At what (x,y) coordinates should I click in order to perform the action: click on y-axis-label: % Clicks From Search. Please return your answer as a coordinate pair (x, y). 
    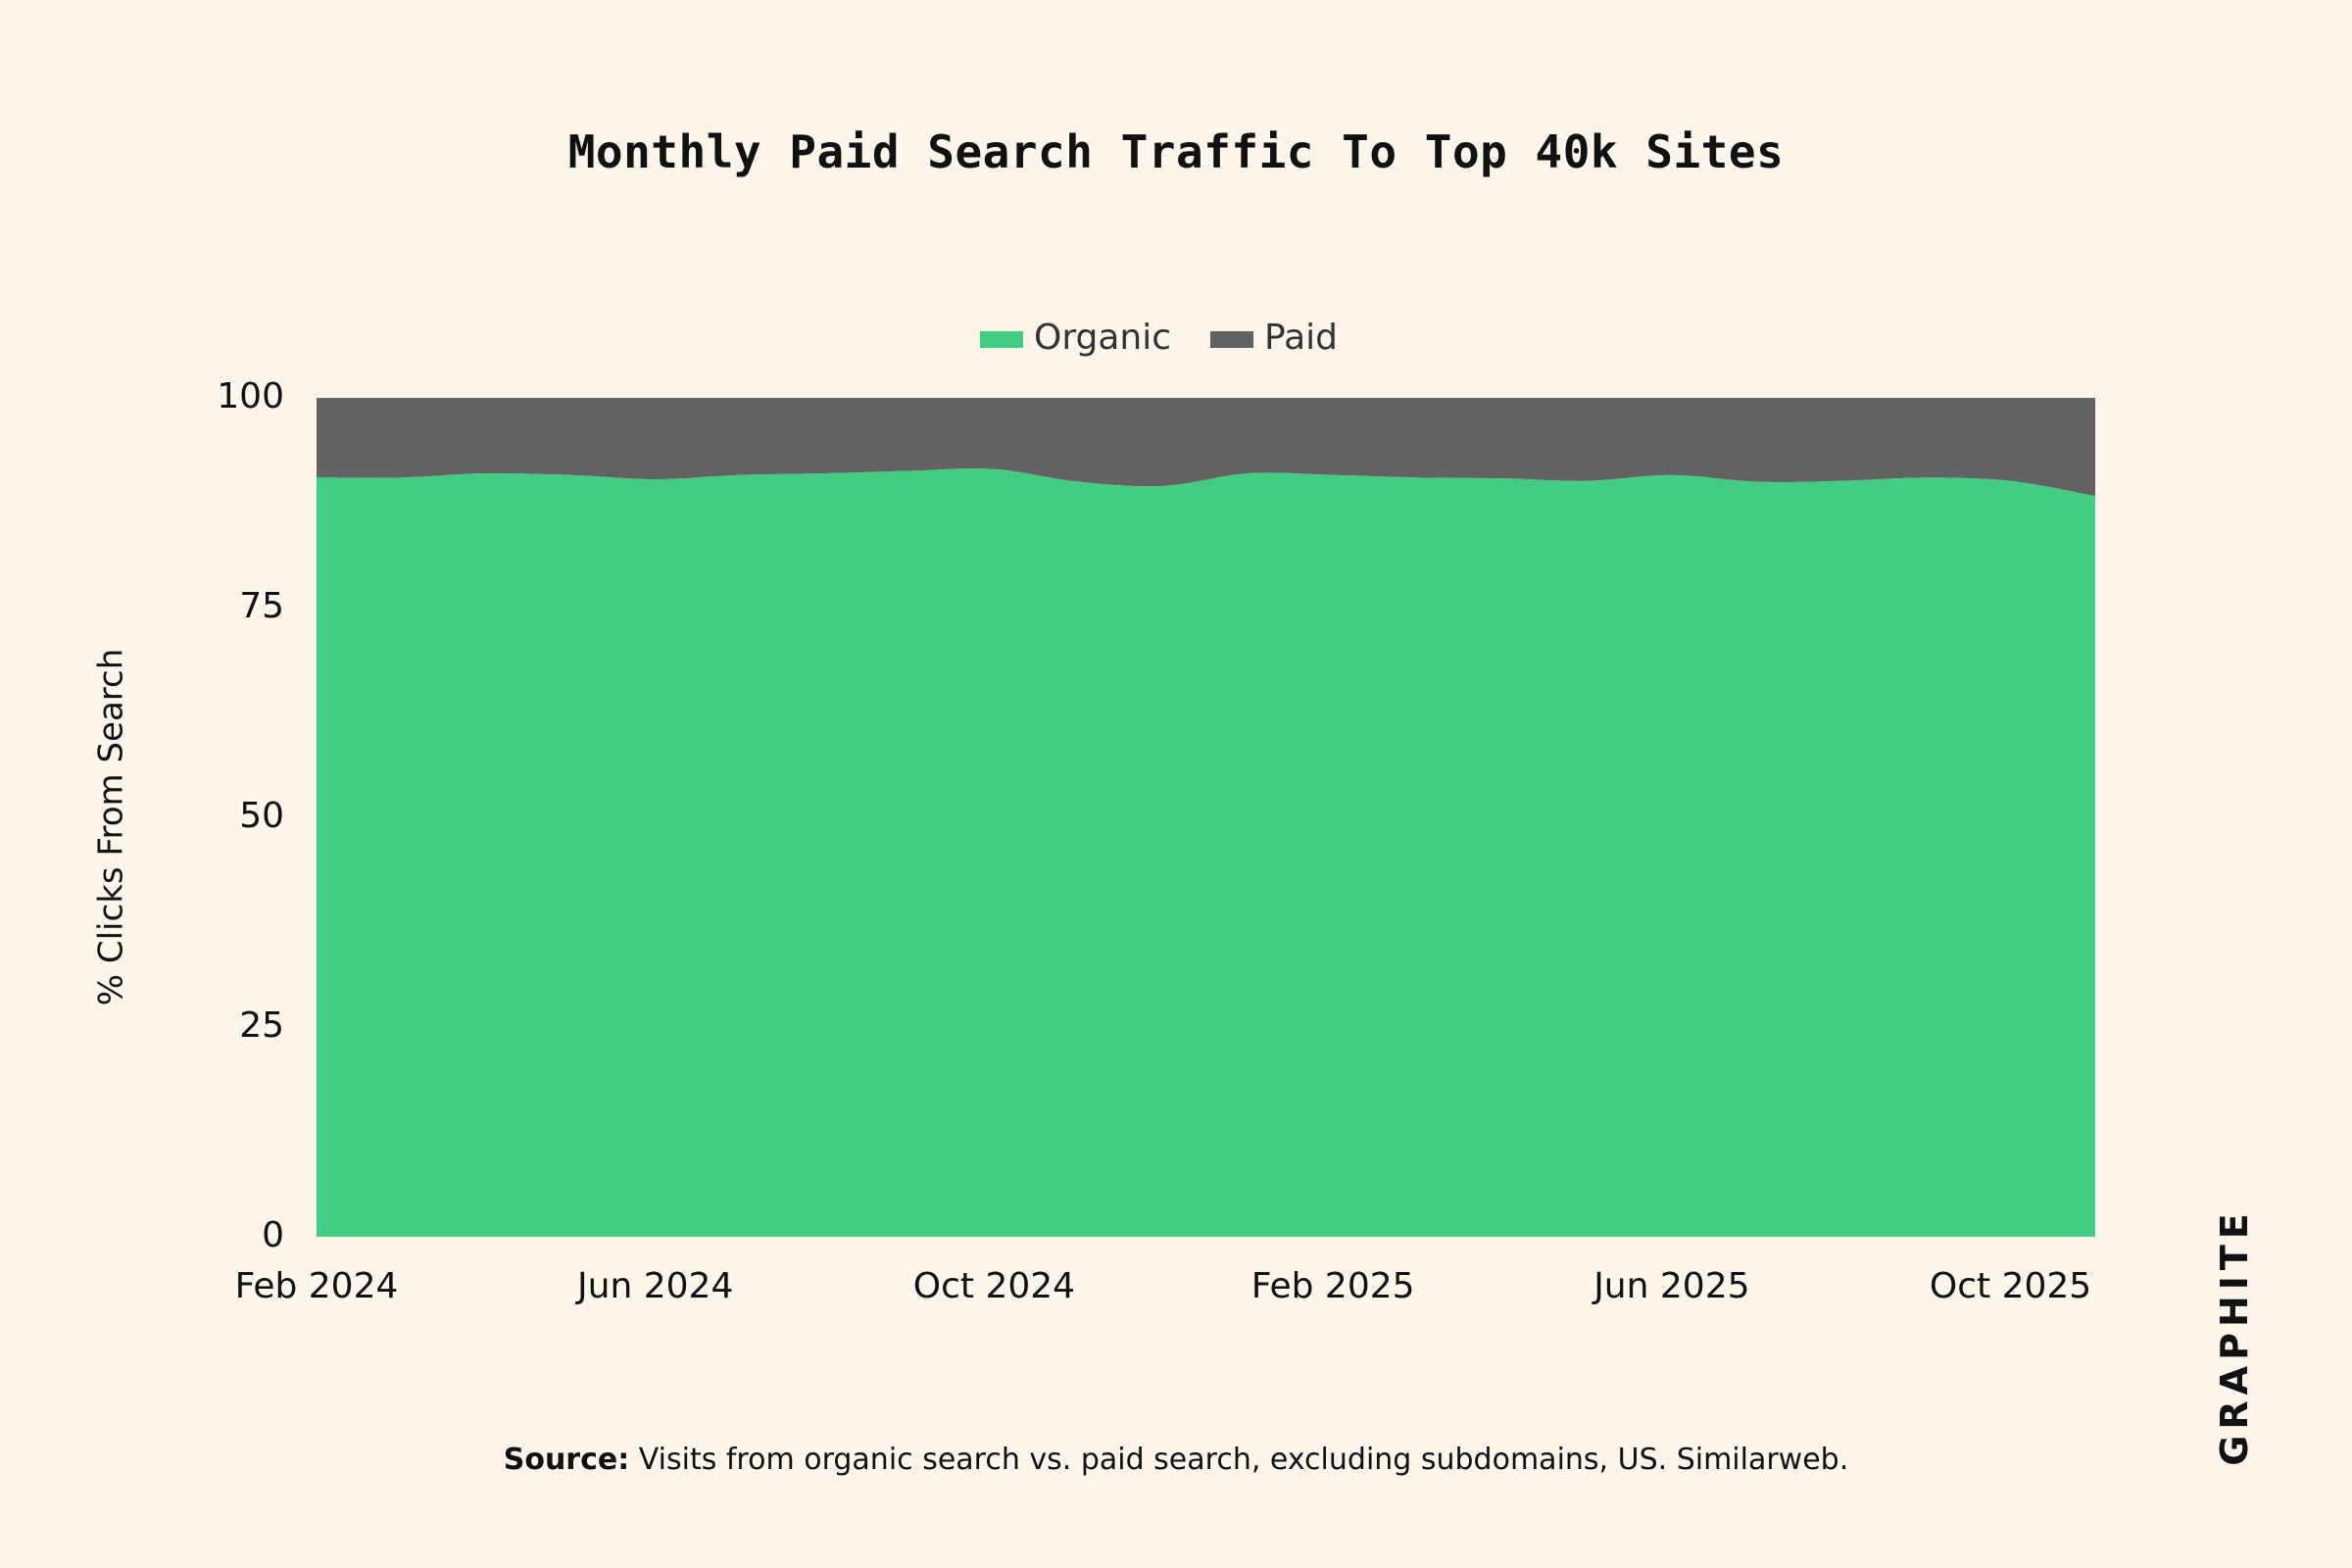
    Looking at the image, I should click on (111, 827).